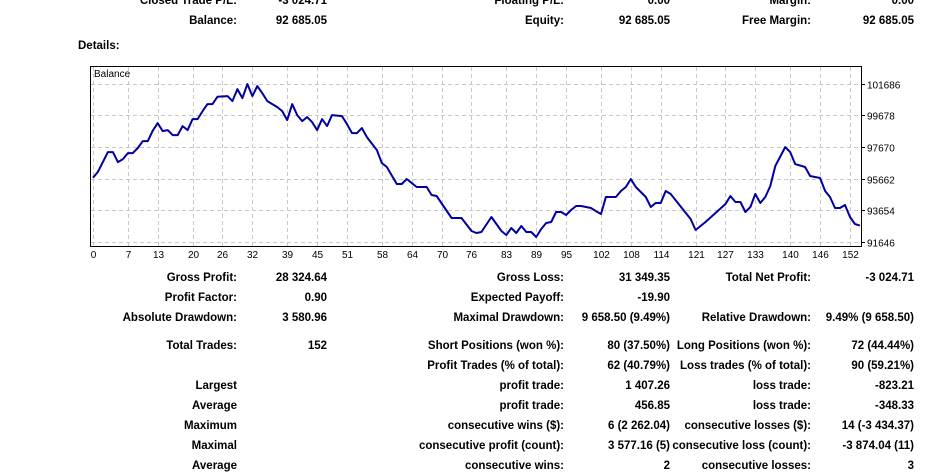  Describe the element at coordinates (725, 255) in the screenshot. I see `x-tick-label: 127` at that location.